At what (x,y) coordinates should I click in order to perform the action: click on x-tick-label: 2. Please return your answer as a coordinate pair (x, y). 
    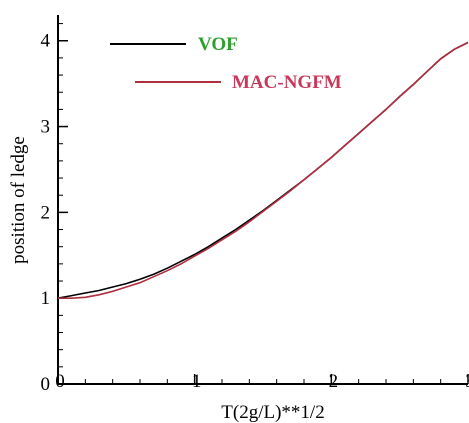
    Looking at the image, I should click on (334, 381).